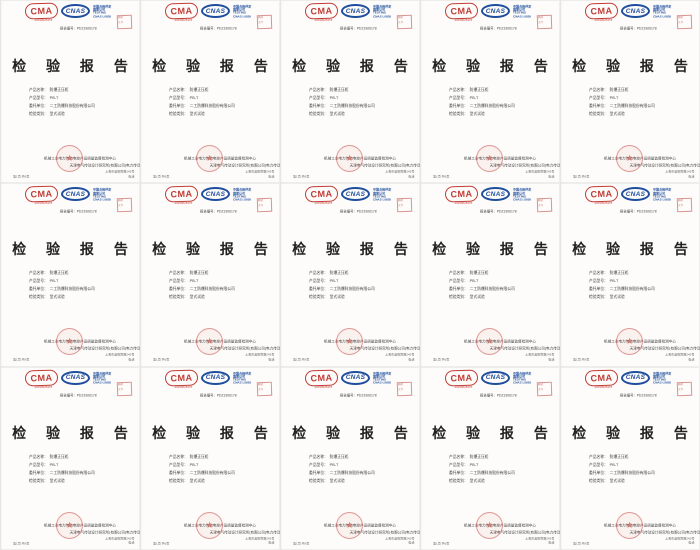 This screenshot has width=700, height=550. What do you see at coordinates (235, 357) in the screenshot?
I see `address-note: 上海市襄阳南路245号 电话` at bounding box center [235, 357].